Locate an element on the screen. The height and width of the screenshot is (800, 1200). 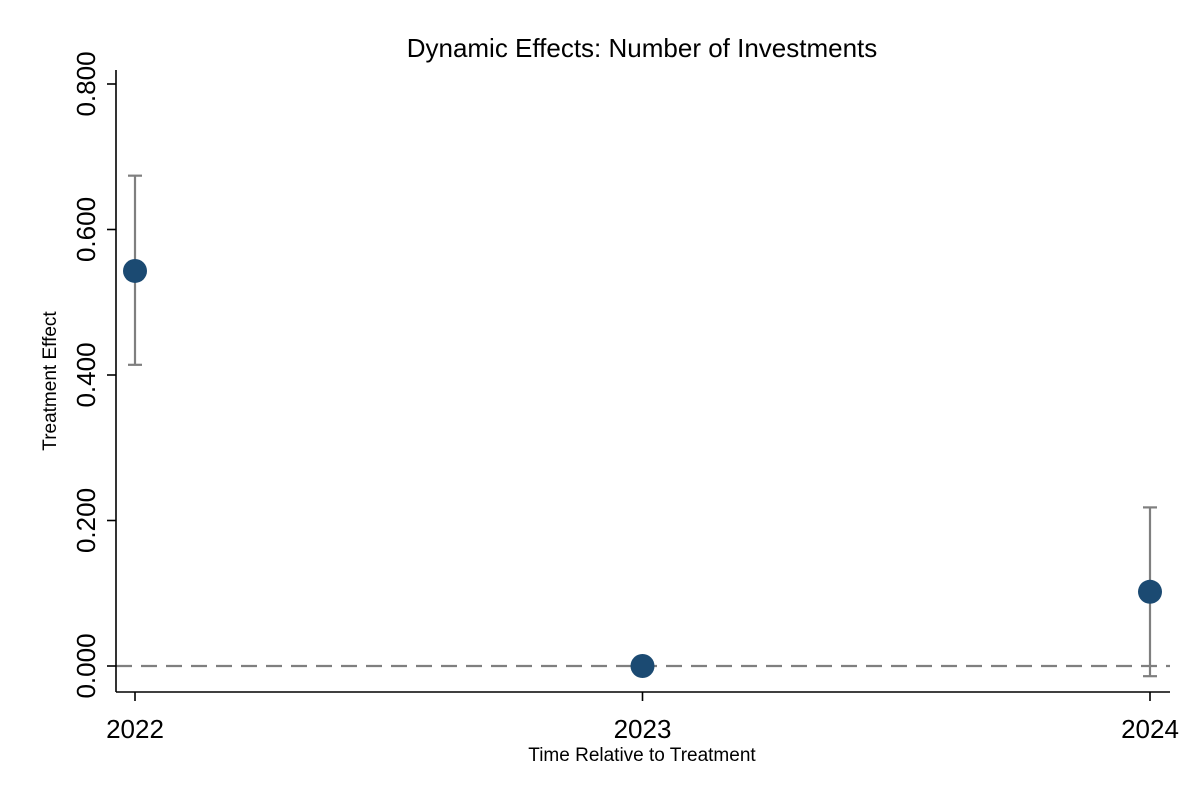
x-tick-label: 2023 is located at coordinates (643, 729).